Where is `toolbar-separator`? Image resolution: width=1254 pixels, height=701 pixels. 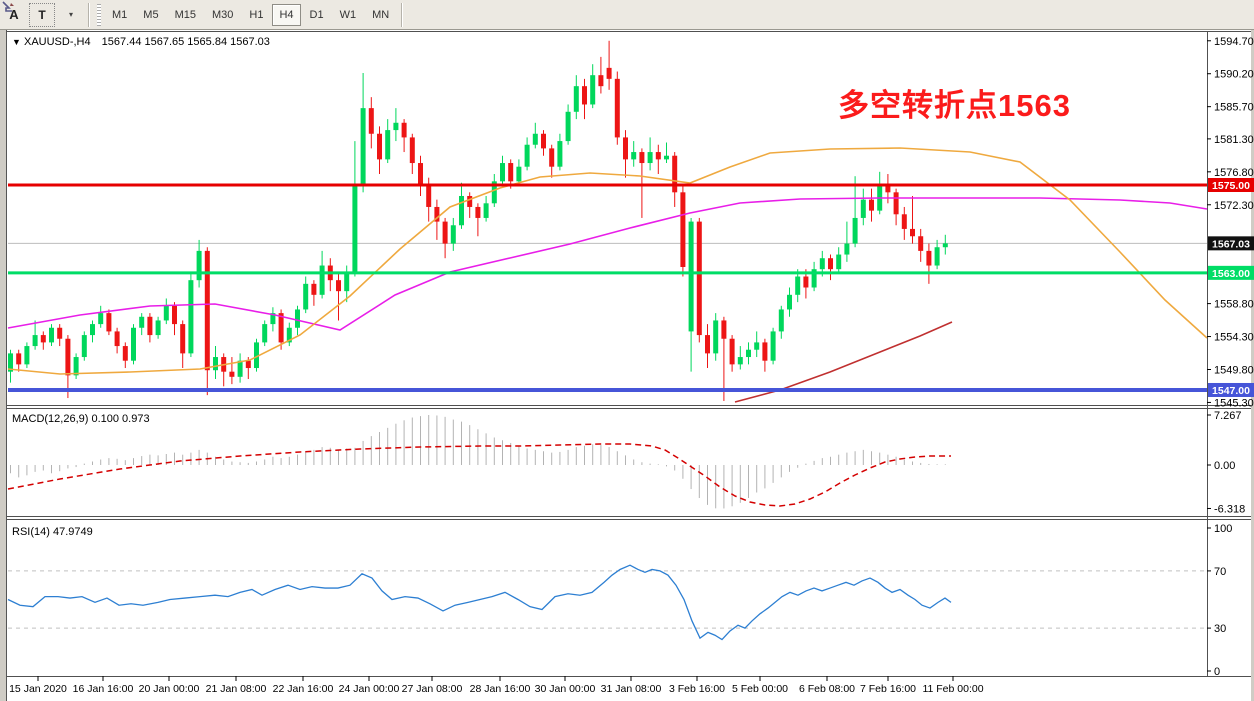 toolbar-separator is located at coordinates (402, 14).